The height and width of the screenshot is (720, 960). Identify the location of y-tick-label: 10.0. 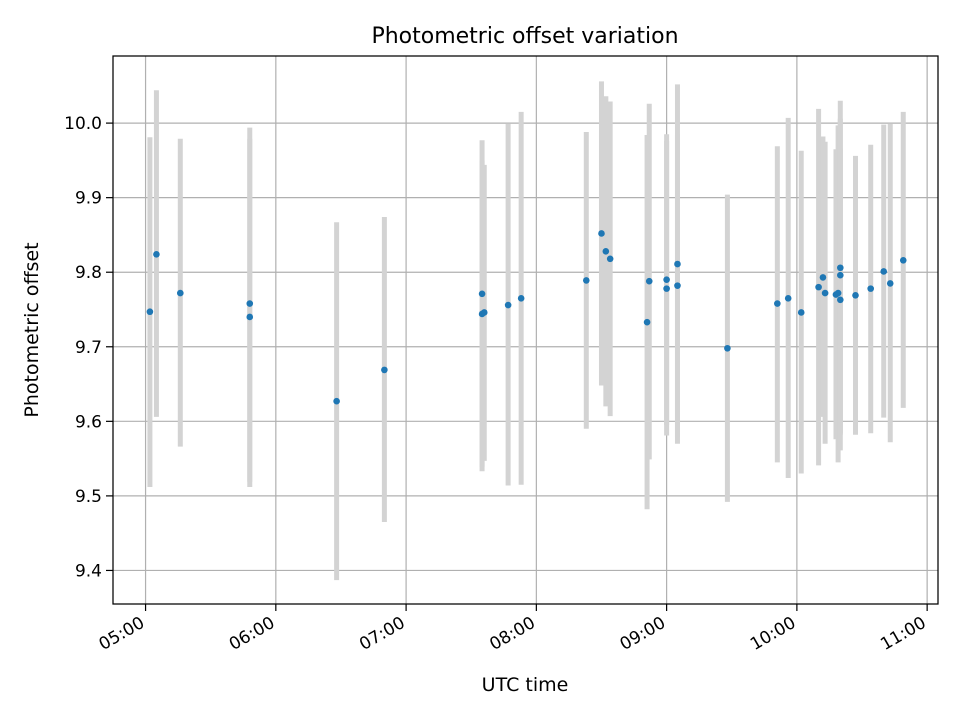
(83, 124).